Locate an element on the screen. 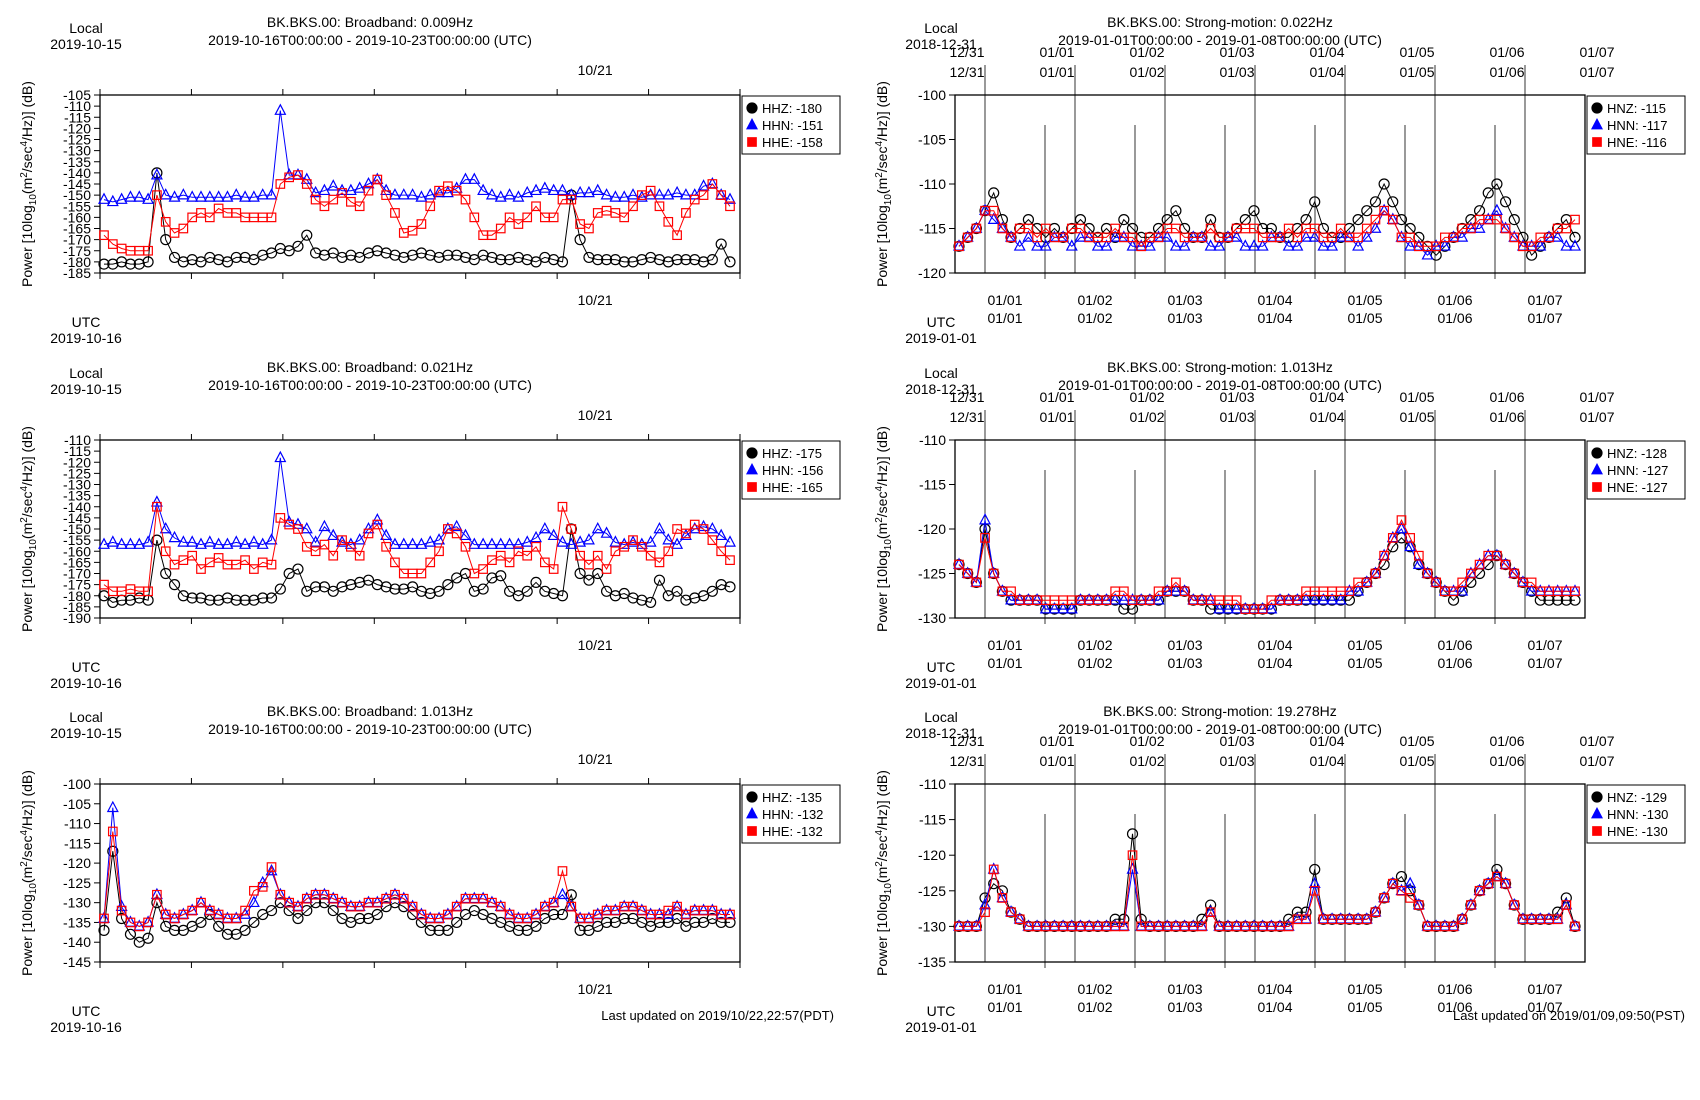  y-tick-label: -110 is located at coordinates (77, 440).